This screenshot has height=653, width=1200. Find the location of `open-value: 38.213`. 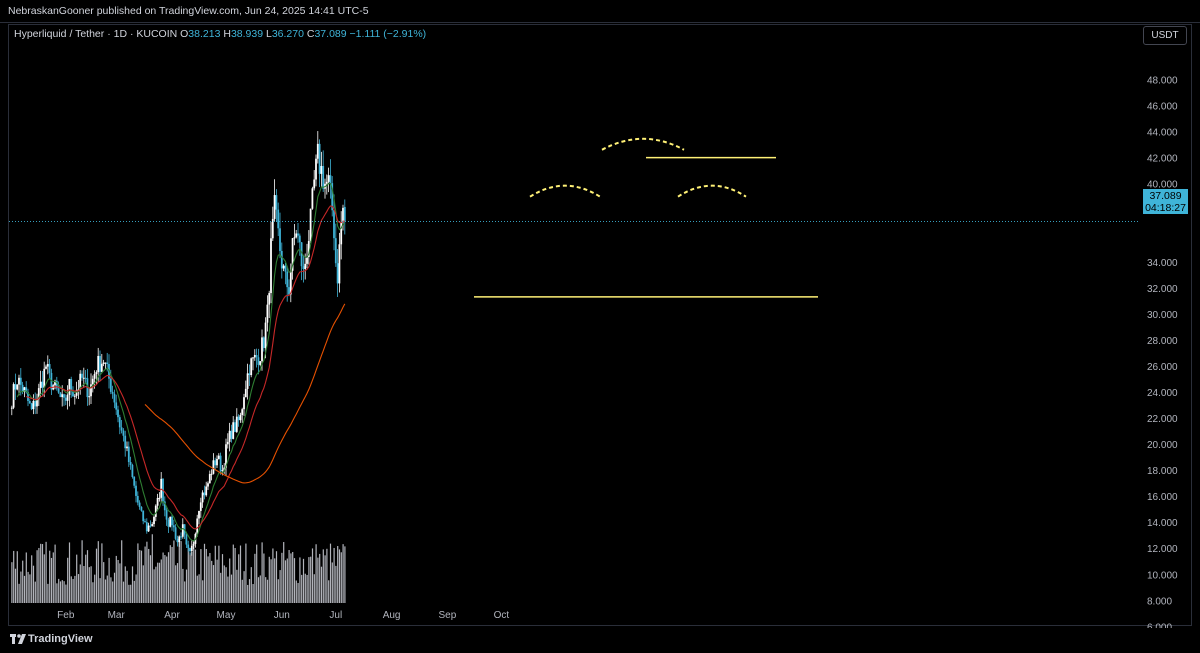

open-value: 38.213 is located at coordinates (204, 34).